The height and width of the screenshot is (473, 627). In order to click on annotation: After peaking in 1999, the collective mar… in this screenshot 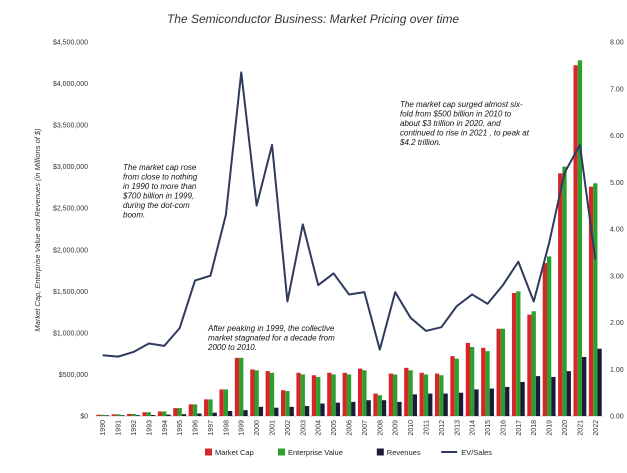, I will do `click(271, 338)`.